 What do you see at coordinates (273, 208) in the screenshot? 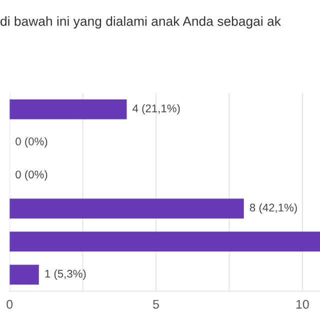
I see `data-label: 8 (42,1%)` at bounding box center [273, 208].